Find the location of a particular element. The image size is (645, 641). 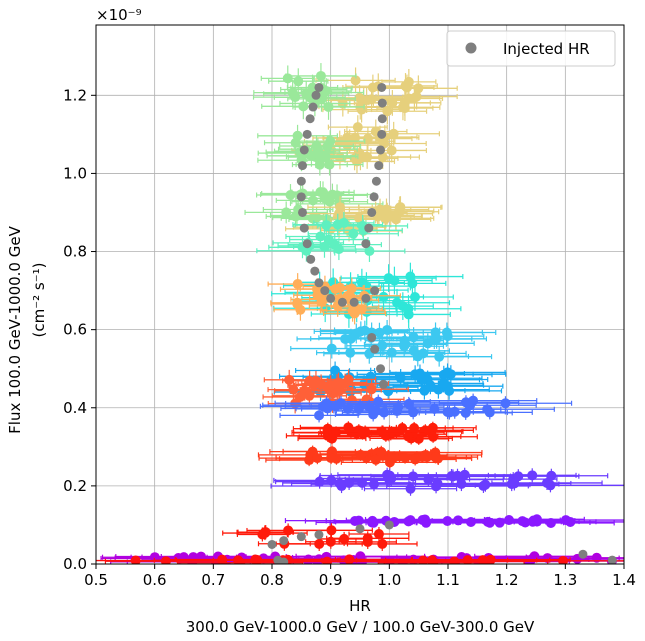

legend: Injected HR is located at coordinates (531, 48).